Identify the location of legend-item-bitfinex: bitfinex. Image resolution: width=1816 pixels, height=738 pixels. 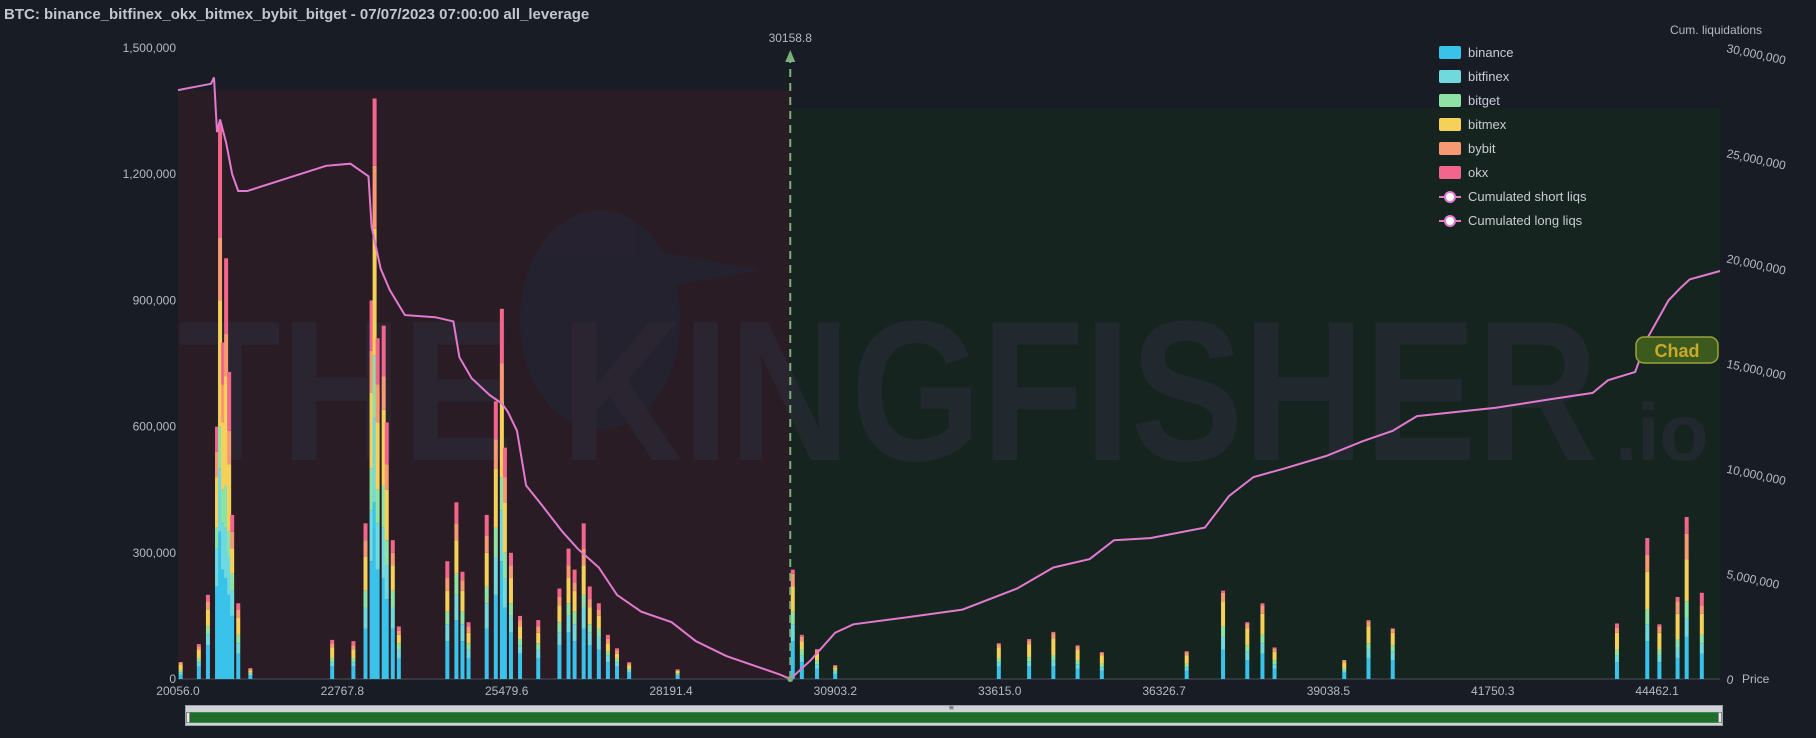
(1474, 76).